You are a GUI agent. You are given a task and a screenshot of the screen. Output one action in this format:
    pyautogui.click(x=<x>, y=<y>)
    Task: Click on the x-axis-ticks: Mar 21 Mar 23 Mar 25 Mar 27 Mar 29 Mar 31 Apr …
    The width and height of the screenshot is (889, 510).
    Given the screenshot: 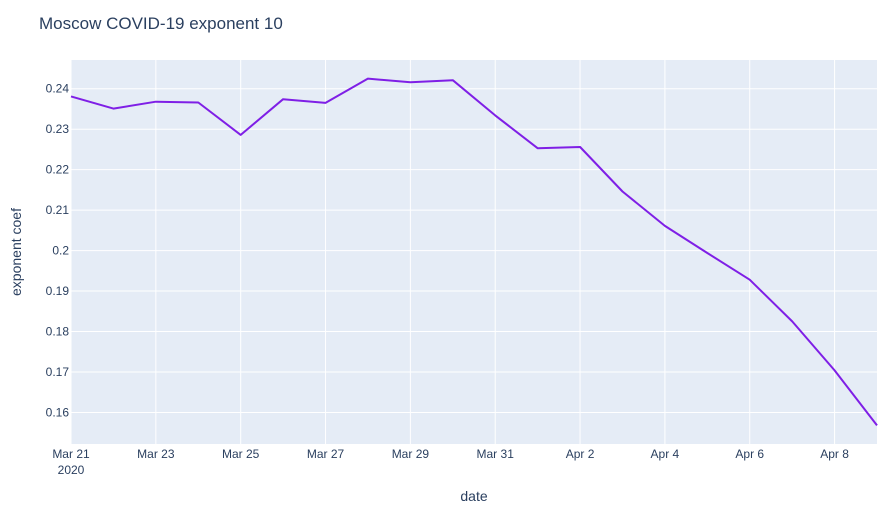 What is the action you would take?
    pyautogui.click(x=450, y=454)
    